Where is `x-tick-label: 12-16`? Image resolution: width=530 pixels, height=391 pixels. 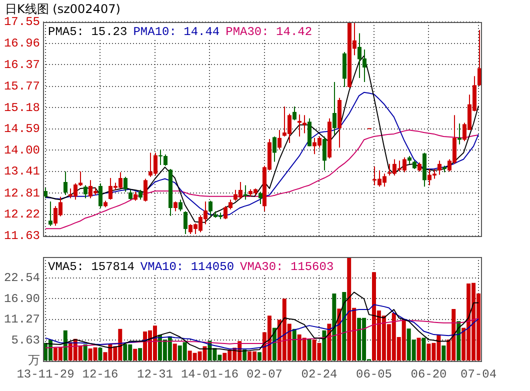 x-tick-label: 12-16 is located at coordinates (100, 374).